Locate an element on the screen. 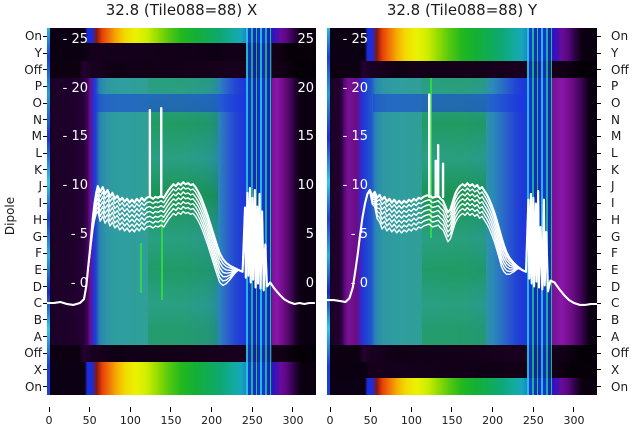 The image size is (640, 440). dipole-row-label-left: C is located at coordinates (37, 303).